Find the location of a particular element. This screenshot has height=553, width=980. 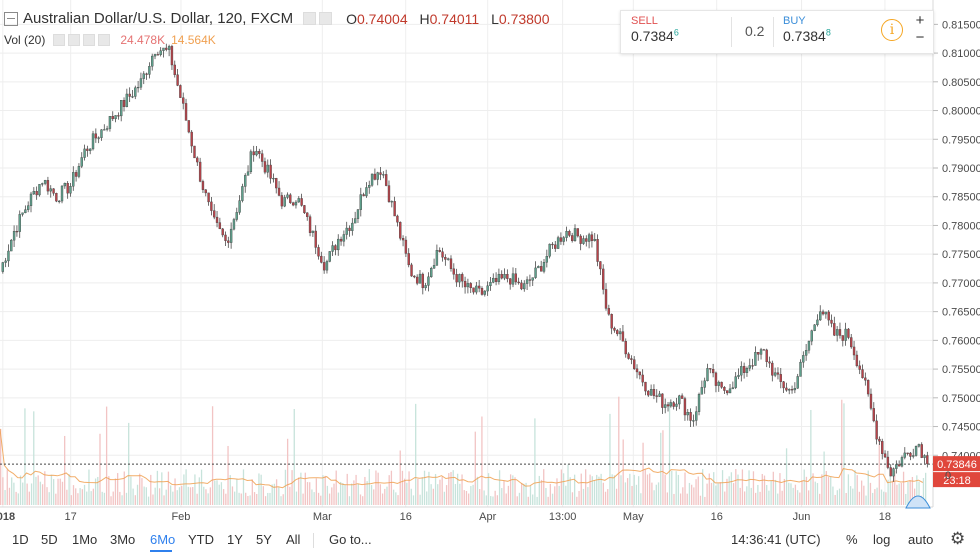

range-1y: 1Y is located at coordinates (235, 539).